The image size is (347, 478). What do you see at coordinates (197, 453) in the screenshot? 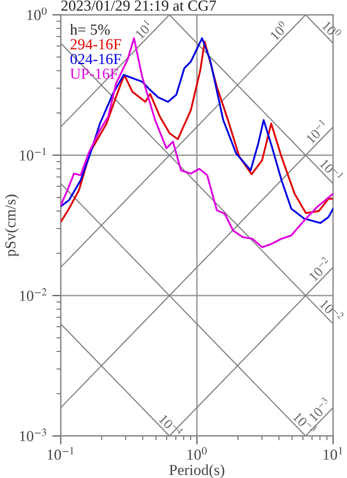
I see `x-tick-label: 10$^{0}$` at bounding box center [197, 453].